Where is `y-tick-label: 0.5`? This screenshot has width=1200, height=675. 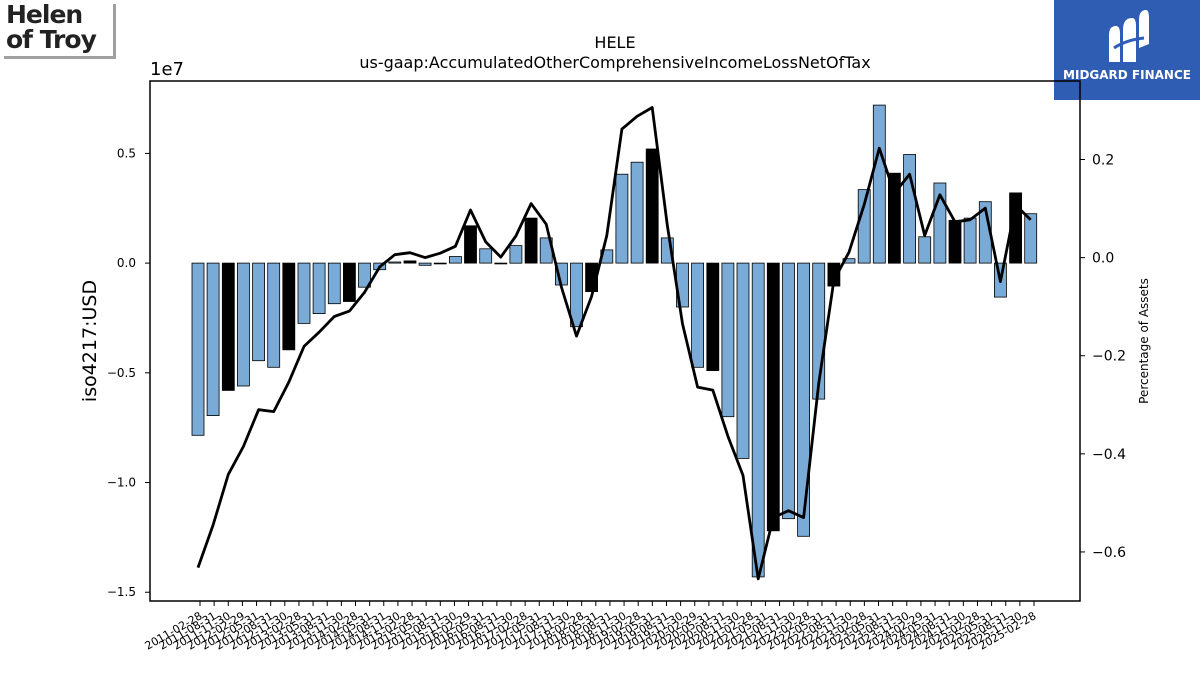 y-tick-label: 0.5 is located at coordinates (126, 153).